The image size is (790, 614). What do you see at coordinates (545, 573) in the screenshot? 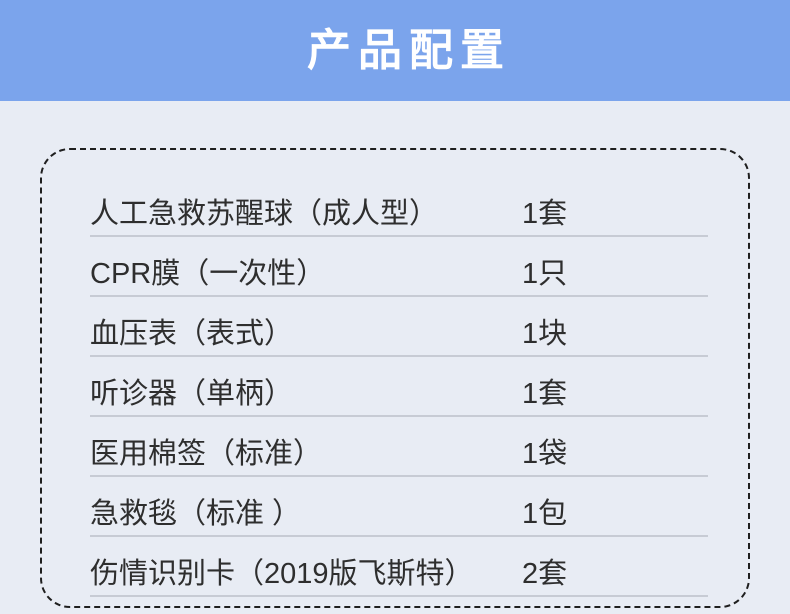
I see `item-quantity: 2套` at bounding box center [545, 573].